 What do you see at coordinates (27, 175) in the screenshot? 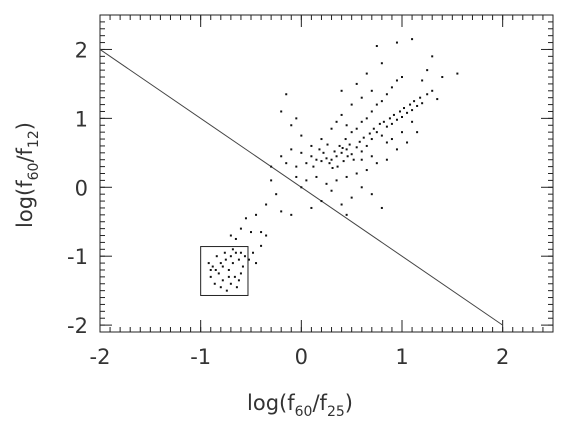
I see `y-axis-label: log(f60/f12)` at bounding box center [27, 175].